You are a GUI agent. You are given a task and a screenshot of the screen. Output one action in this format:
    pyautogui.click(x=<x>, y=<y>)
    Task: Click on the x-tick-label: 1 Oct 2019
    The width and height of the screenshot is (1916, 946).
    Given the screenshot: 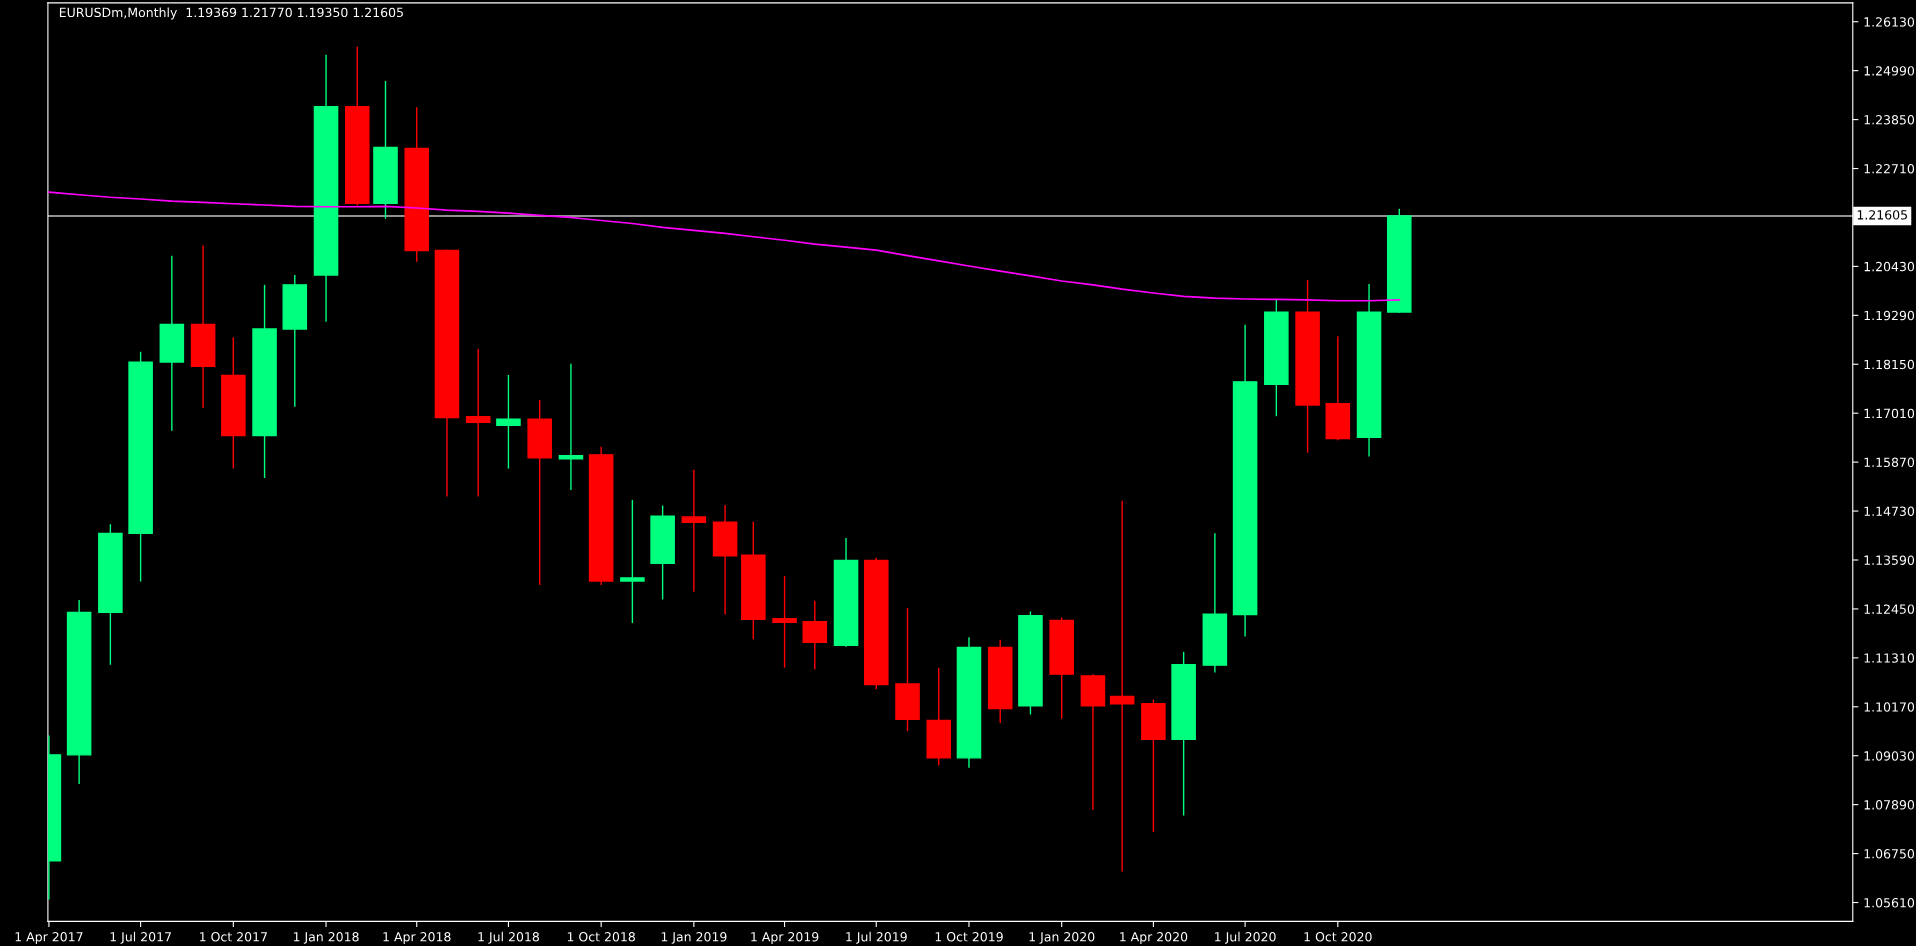 What is the action you would take?
    pyautogui.click(x=969, y=937)
    